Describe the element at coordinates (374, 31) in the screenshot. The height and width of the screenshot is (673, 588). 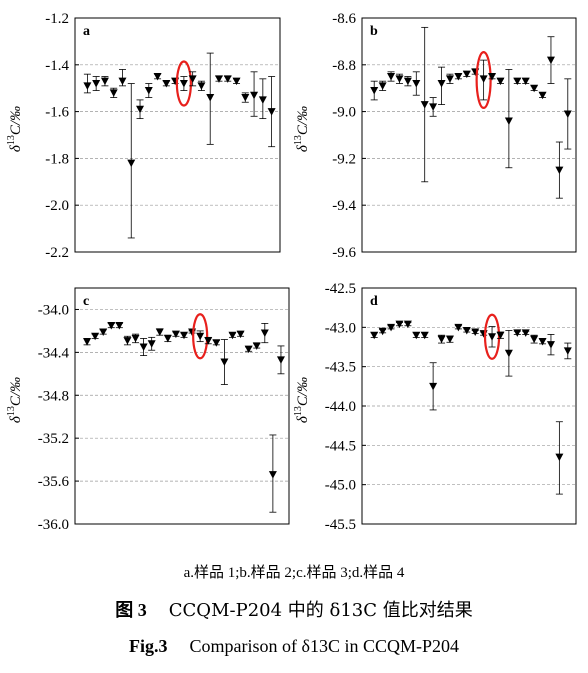
I see `panel-label: b` at that location.